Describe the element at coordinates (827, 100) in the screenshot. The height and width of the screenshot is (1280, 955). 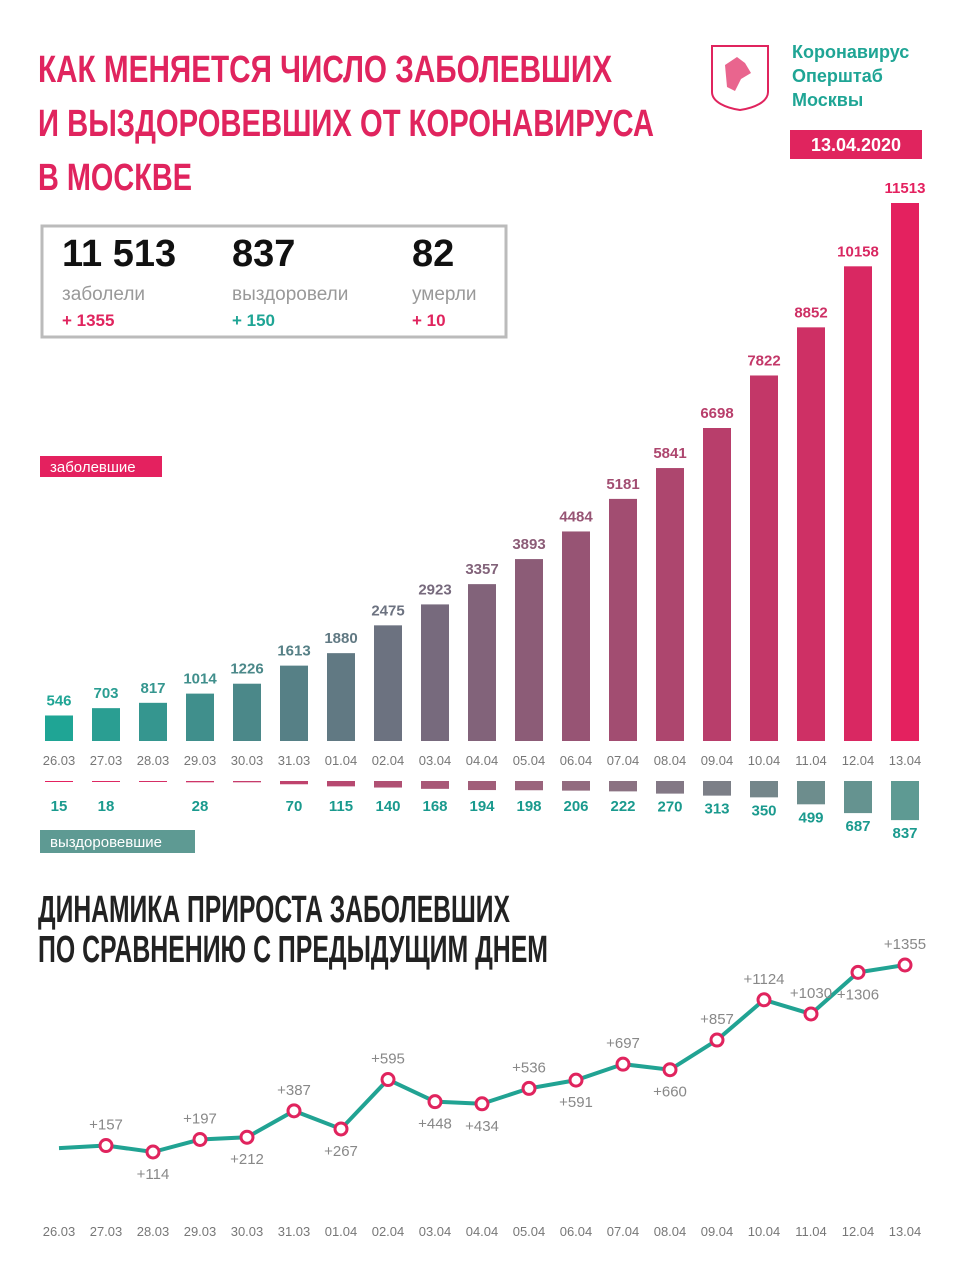
I see `logo-text: Москвы` at that location.